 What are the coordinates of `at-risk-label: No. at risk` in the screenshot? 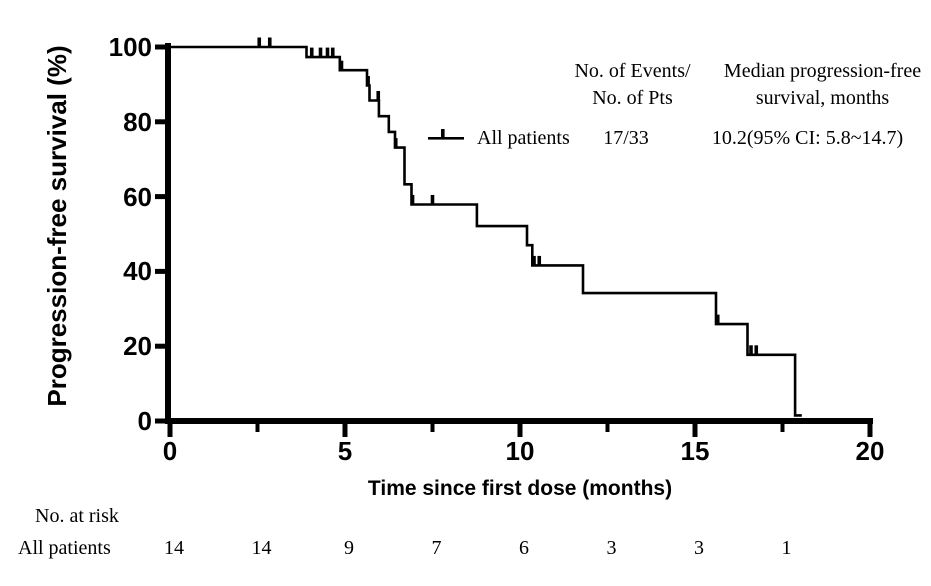 It's located at (77, 516).